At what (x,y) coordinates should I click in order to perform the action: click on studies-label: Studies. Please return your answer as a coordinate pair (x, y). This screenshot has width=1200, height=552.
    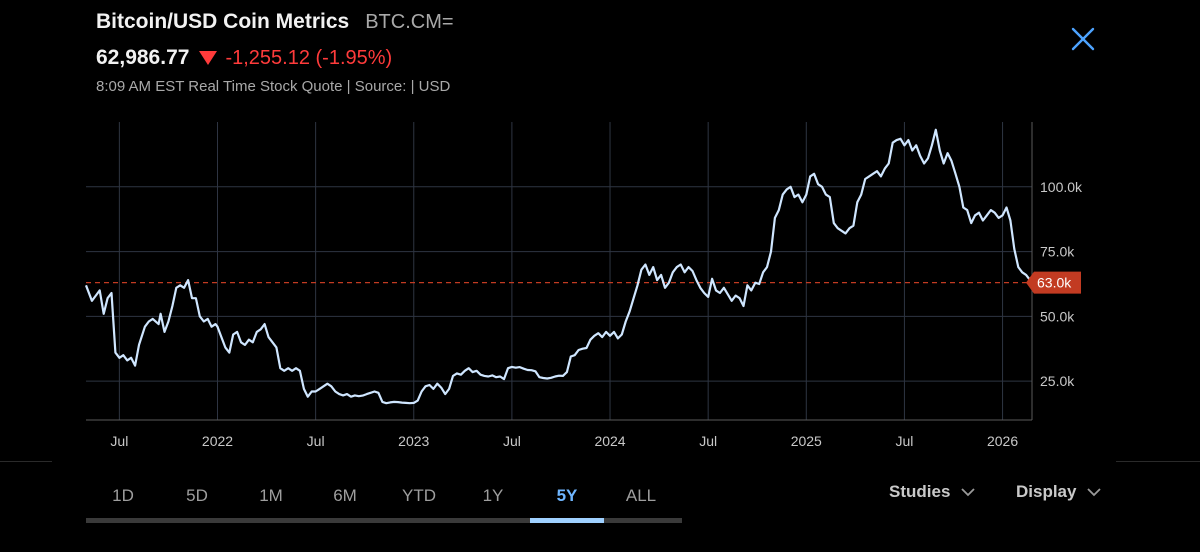
    Looking at the image, I should click on (920, 491).